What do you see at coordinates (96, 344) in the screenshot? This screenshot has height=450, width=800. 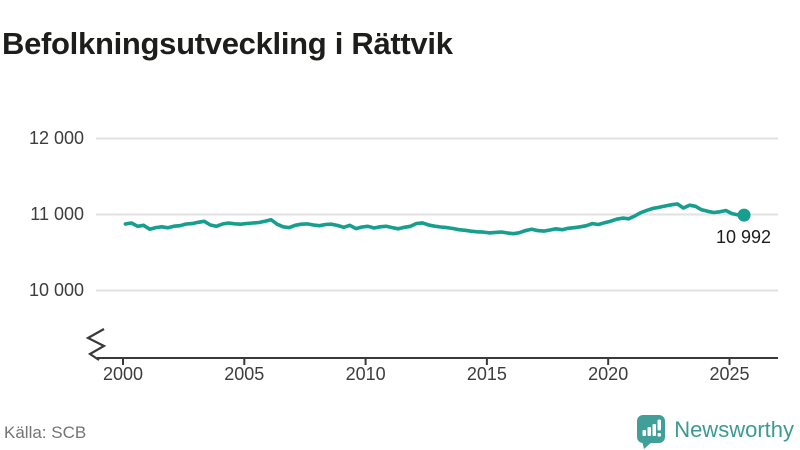 I see `axis-break-icon` at bounding box center [96, 344].